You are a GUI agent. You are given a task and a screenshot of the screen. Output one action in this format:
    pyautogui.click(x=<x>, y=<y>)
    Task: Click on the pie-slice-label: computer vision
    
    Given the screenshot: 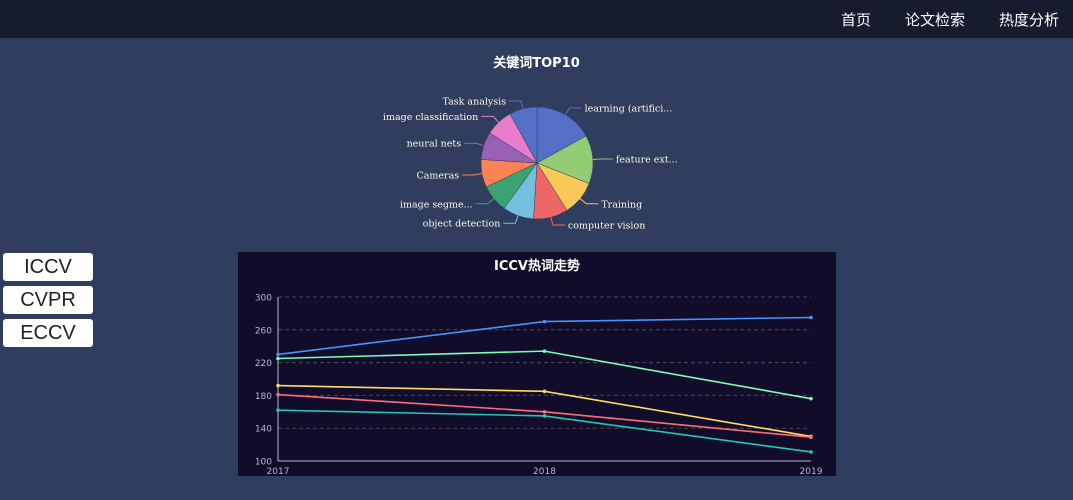 What is the action you would take?
    pyautogui.click(x=606, y=225)
    